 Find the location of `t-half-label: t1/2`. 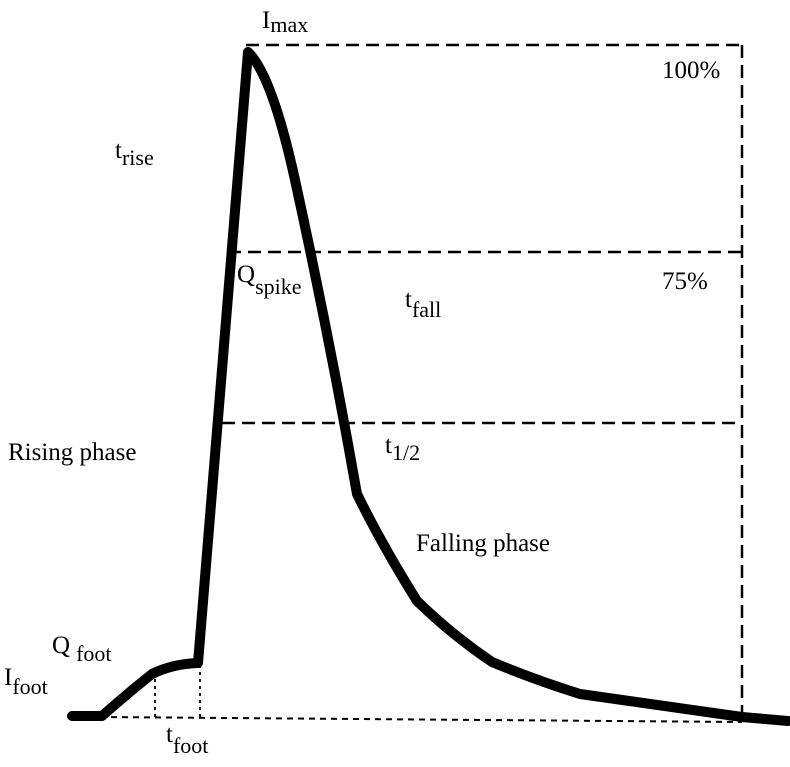

t-half-label: t1/2 is located at coordinates (402, 448).